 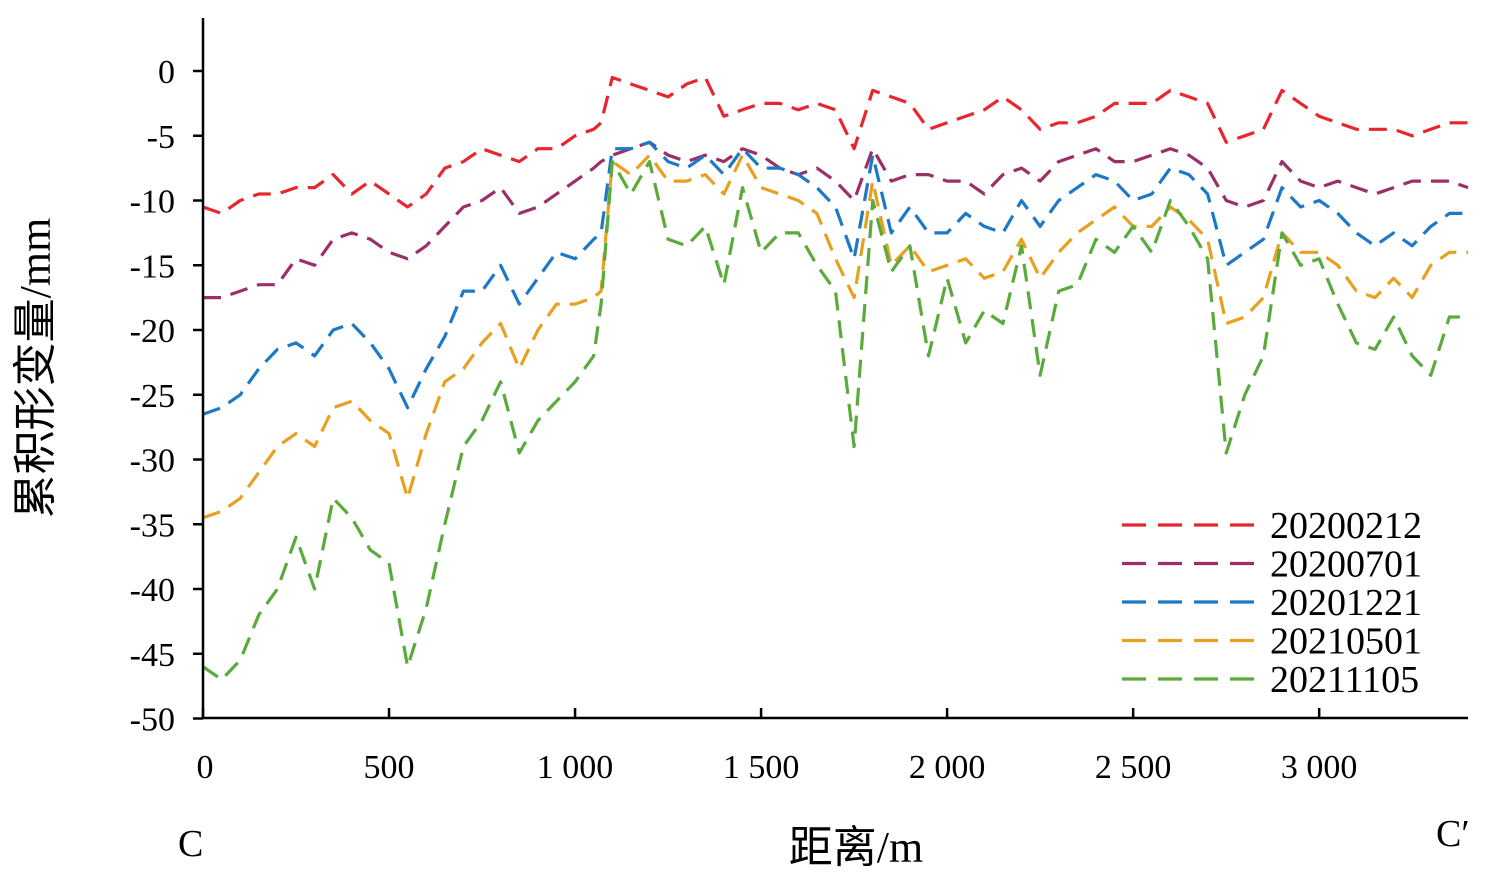 What do you see at coordinates (152, 461) in the screenshot?
I see `y-tick-label: -30` at bounding box center [152, 461].